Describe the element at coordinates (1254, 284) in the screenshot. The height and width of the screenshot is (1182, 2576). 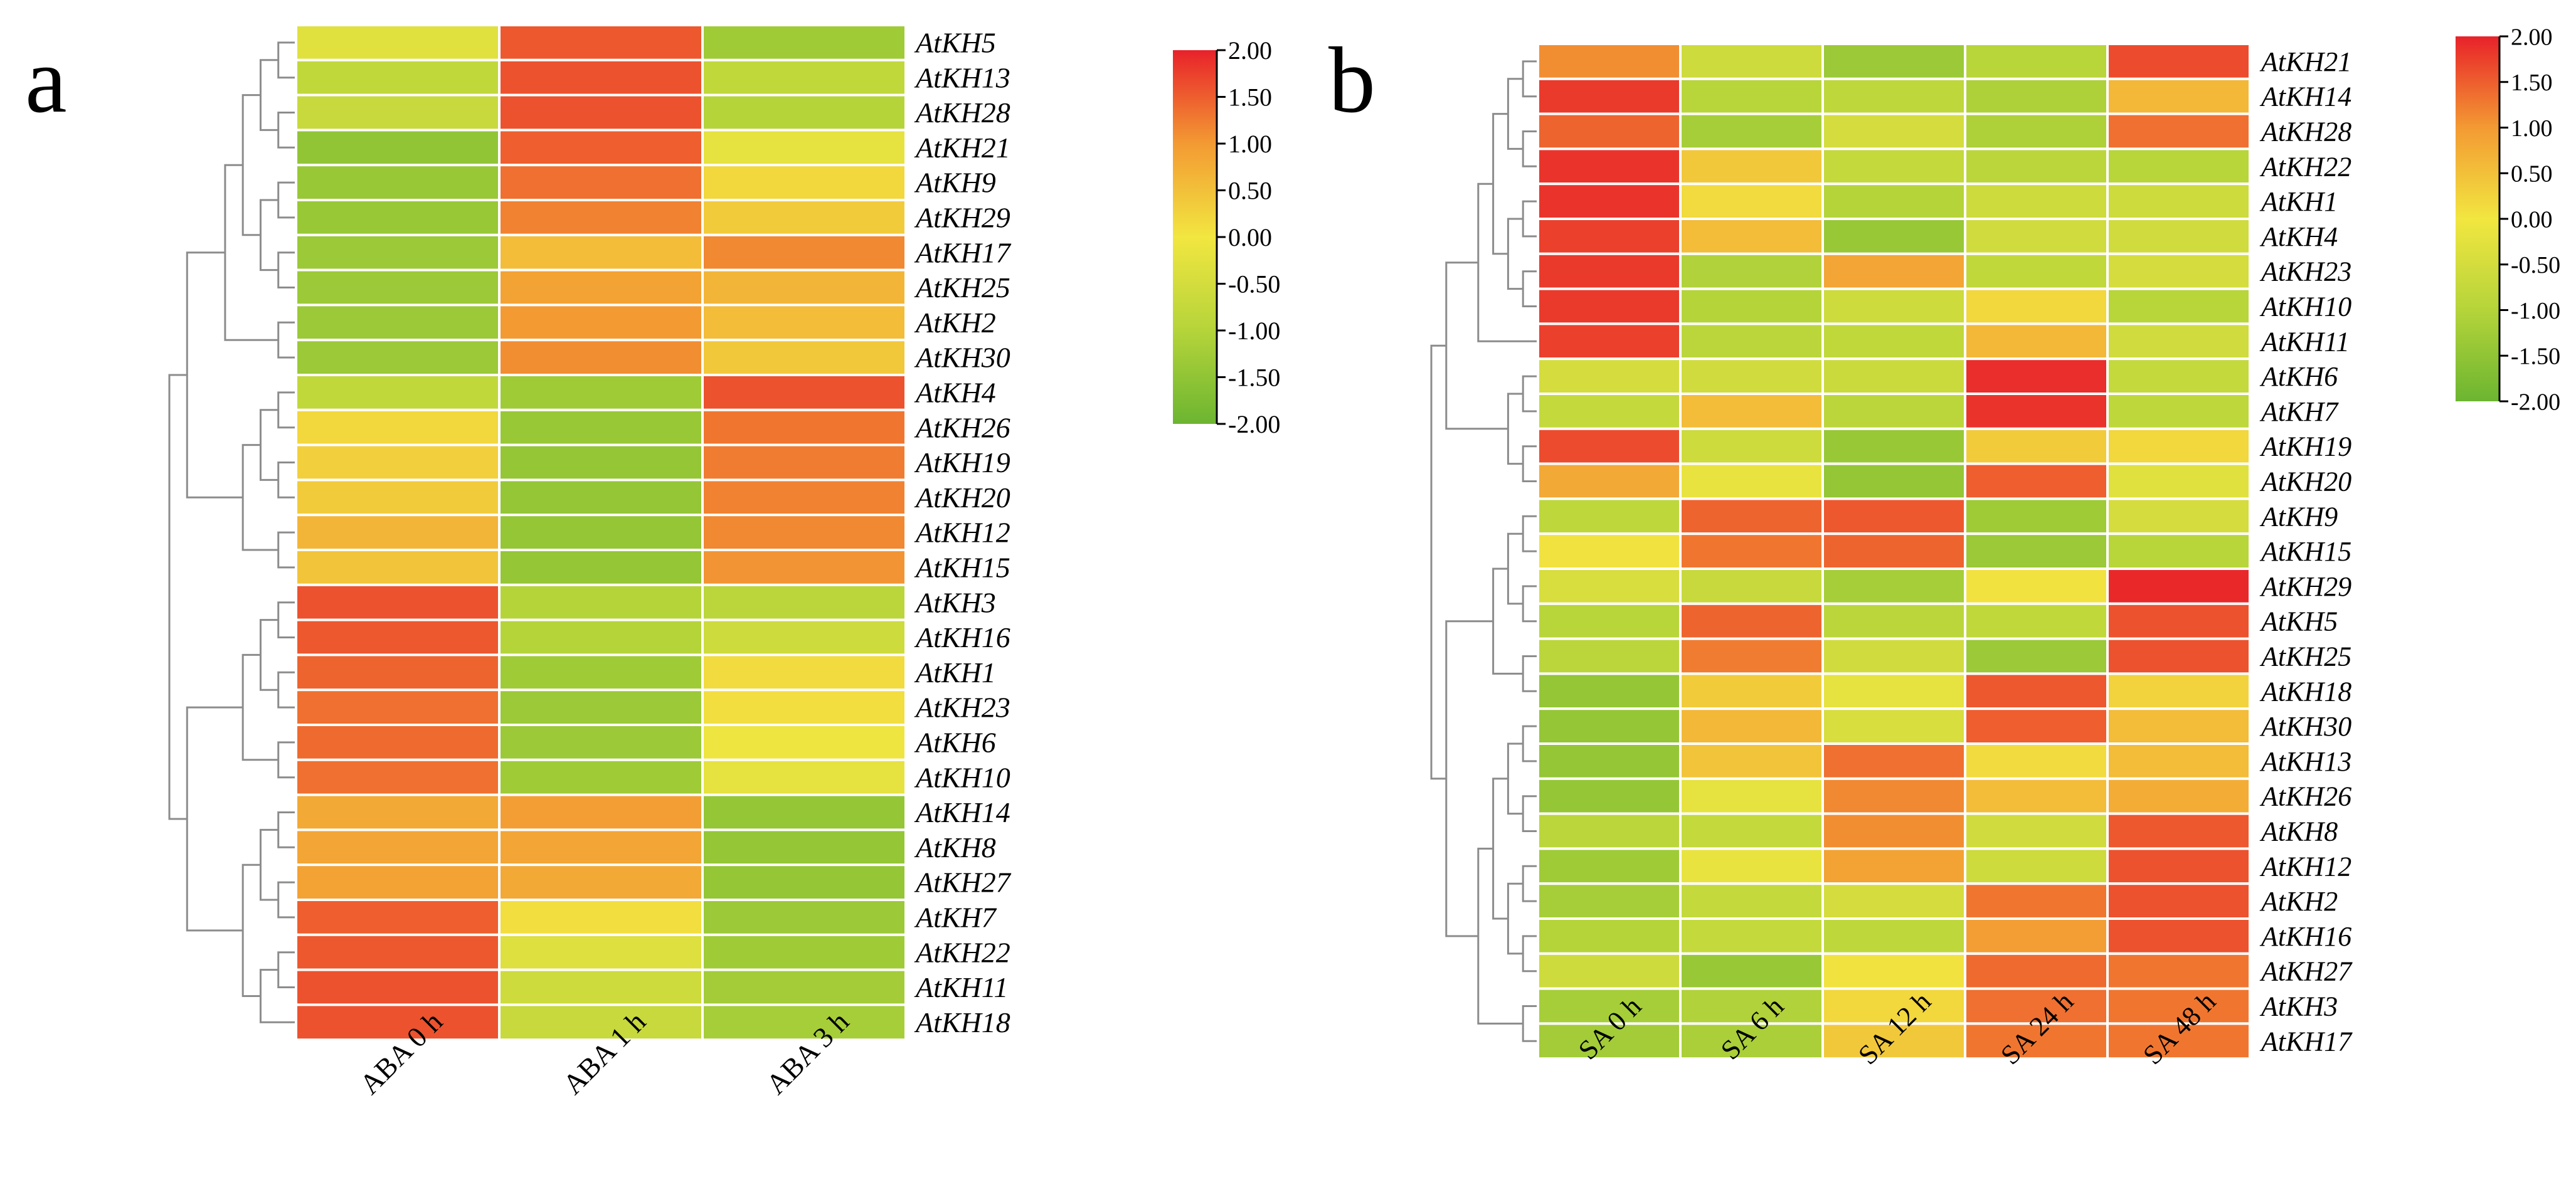
I see `colorbar-tick-label: -0.50` at that location.